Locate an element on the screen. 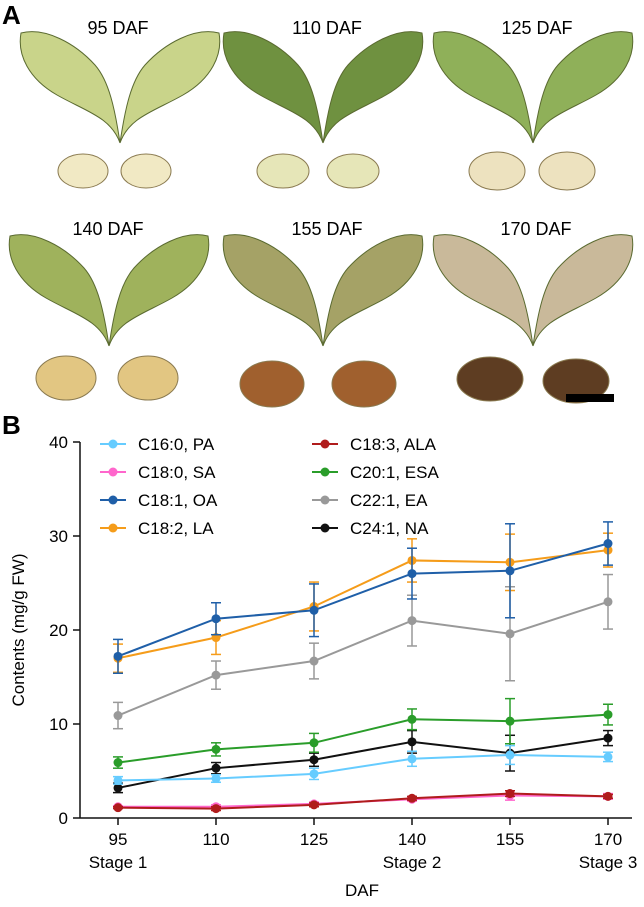 Image resolution: width=644 pixels, height=907 pixels. panel-b-letter: B is located at coordinates (11, 425).